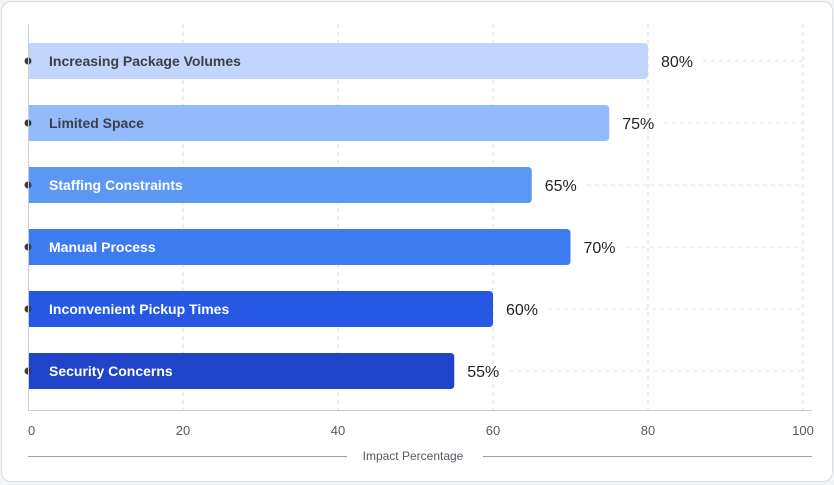 The width and height of the screenshot is (834, 485). What do you see at coordinates (483, 372) in the screenshot?
I see `bar-value-label: 55%` at bounding box center [483, 372].